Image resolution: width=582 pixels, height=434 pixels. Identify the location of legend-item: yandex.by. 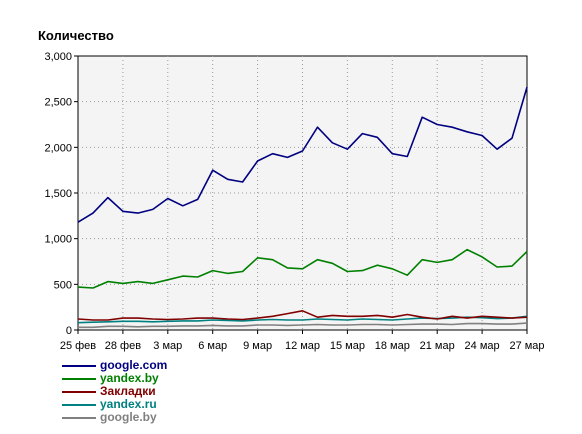
(114, 378).